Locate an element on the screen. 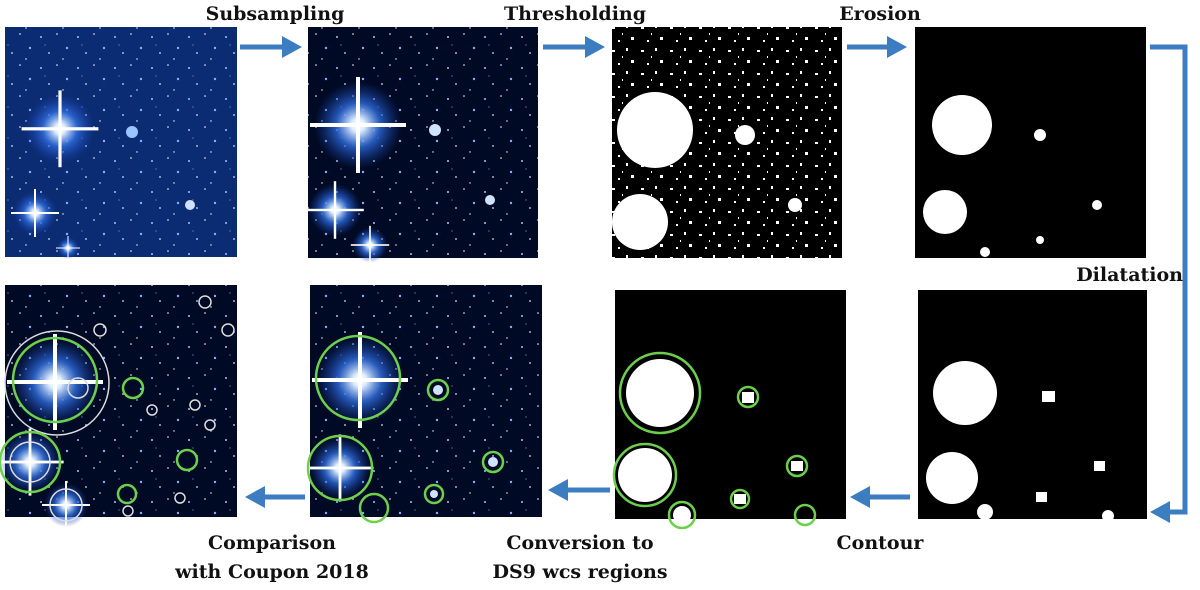 Image resolution: width=1200 pixels, height=590 pixels. step-label: Subsampling is located at coordinates (275, 14).